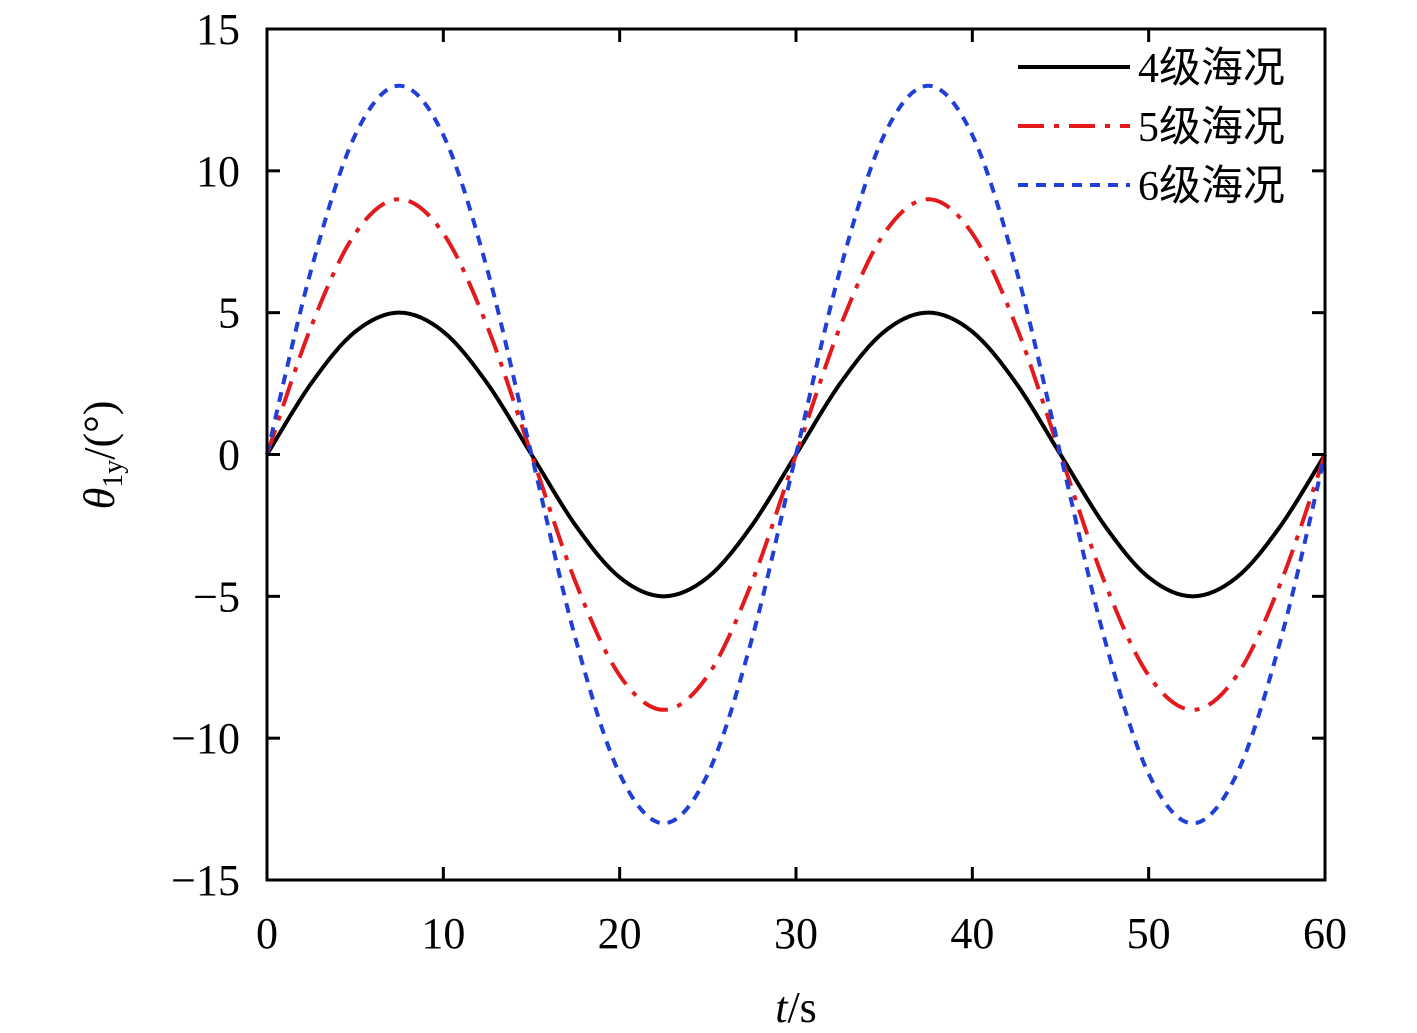 The height and width of the screenshot is (1033, 1417). I want to click on y-tick-label: 10, so click(218, 171).